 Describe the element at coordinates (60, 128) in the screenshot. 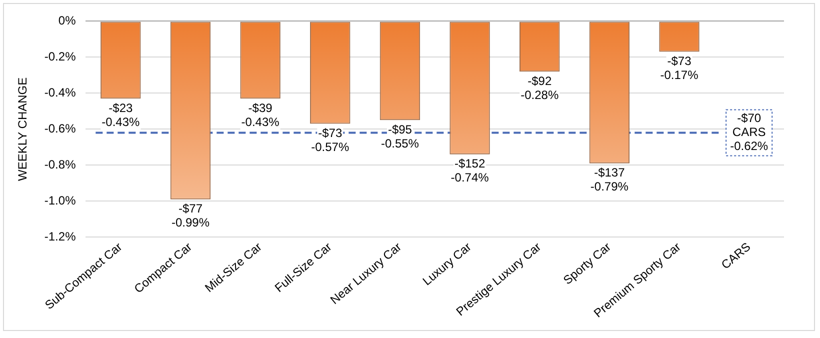

I see `y-tick-label: -0.6%` at that location.